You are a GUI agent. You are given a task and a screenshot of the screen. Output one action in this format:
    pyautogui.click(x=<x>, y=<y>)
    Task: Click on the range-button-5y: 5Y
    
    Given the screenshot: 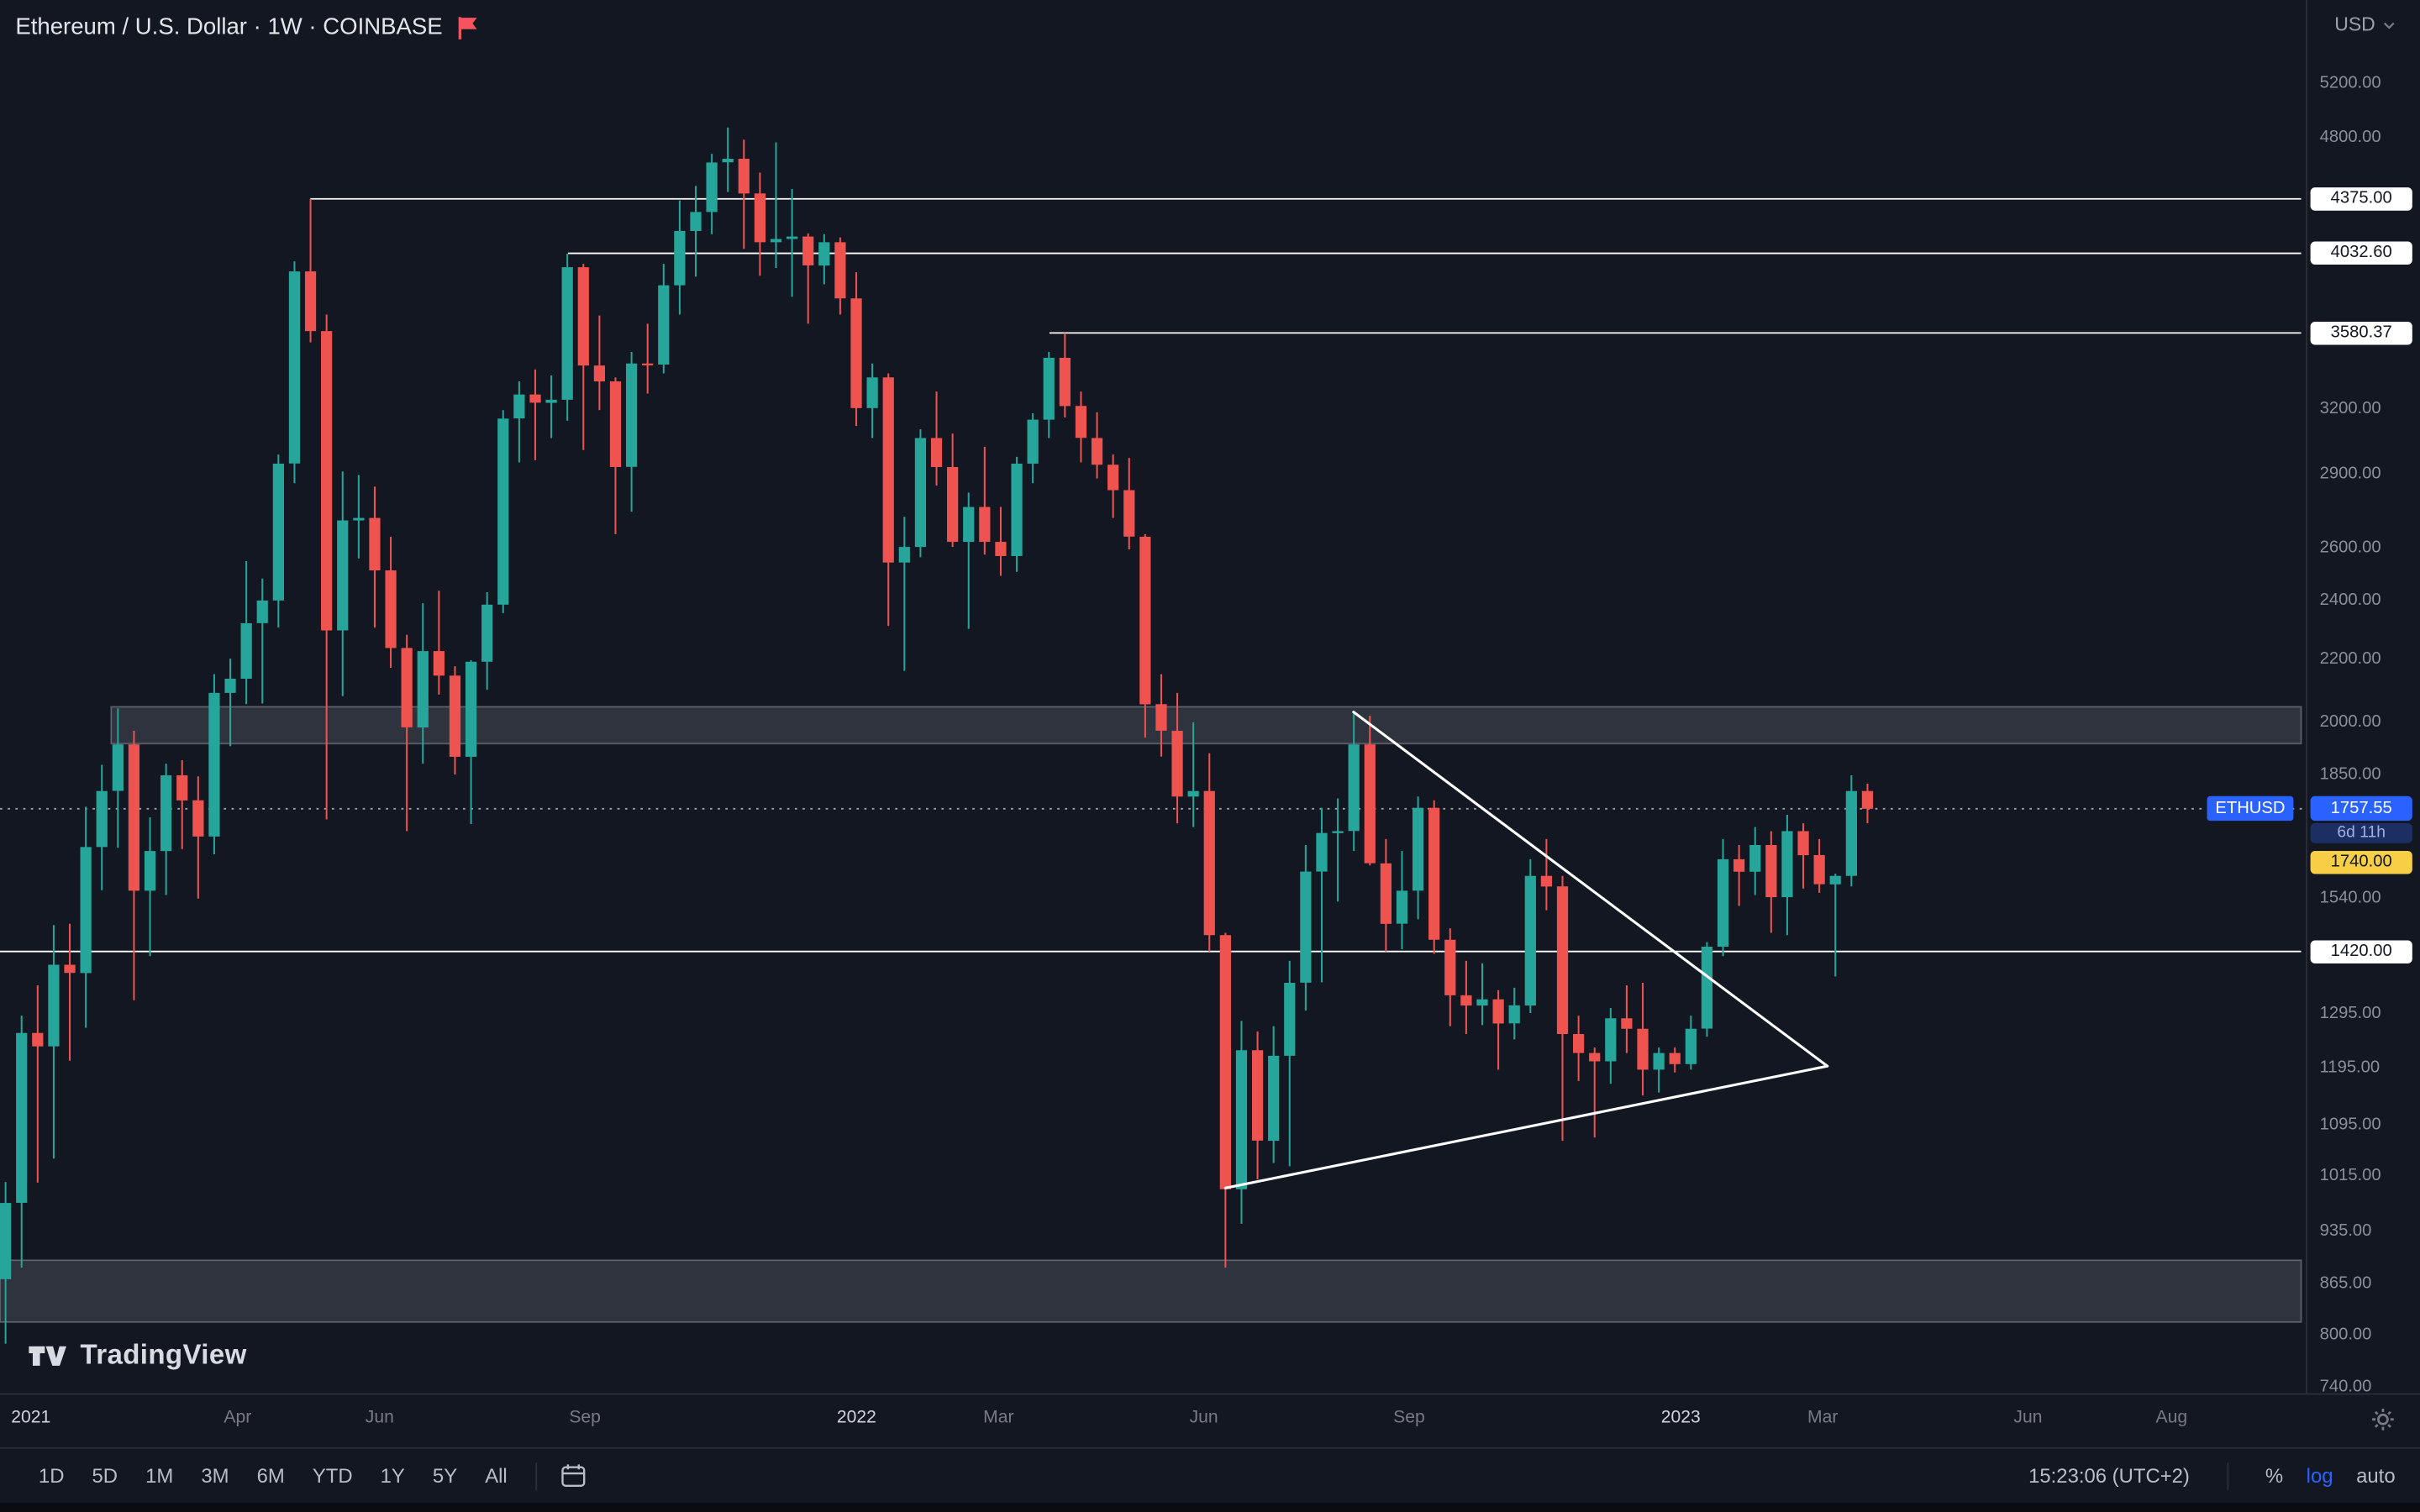 What is the action you would take?
    pyautogui.click(x=445, y=1475)
    